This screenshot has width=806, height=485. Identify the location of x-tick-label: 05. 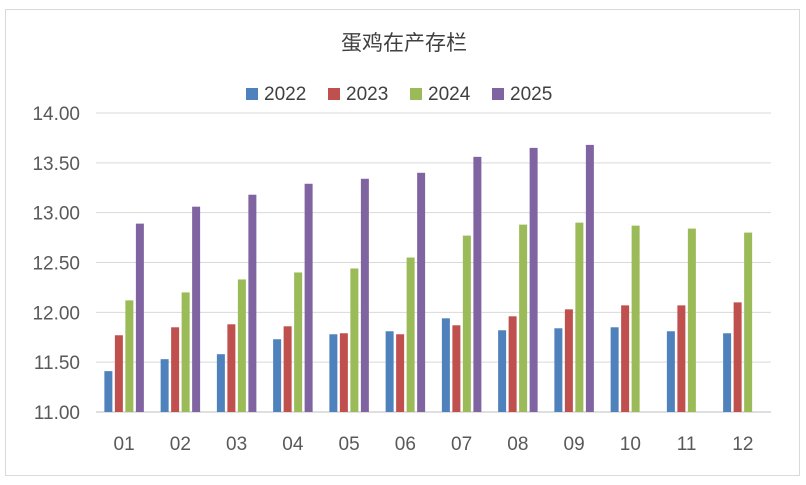
(349, 444).